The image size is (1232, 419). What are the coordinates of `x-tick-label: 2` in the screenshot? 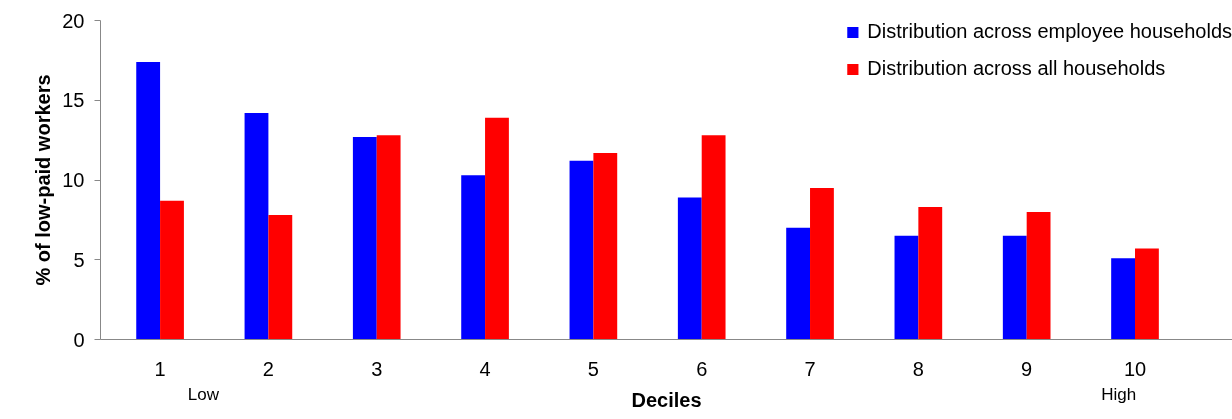 It's located at (268, 368).